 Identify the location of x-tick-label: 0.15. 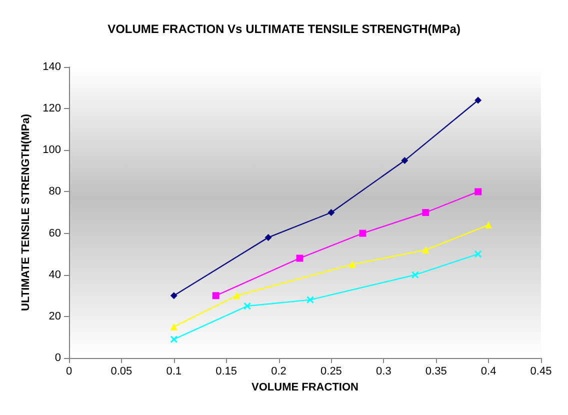
(227, 372).